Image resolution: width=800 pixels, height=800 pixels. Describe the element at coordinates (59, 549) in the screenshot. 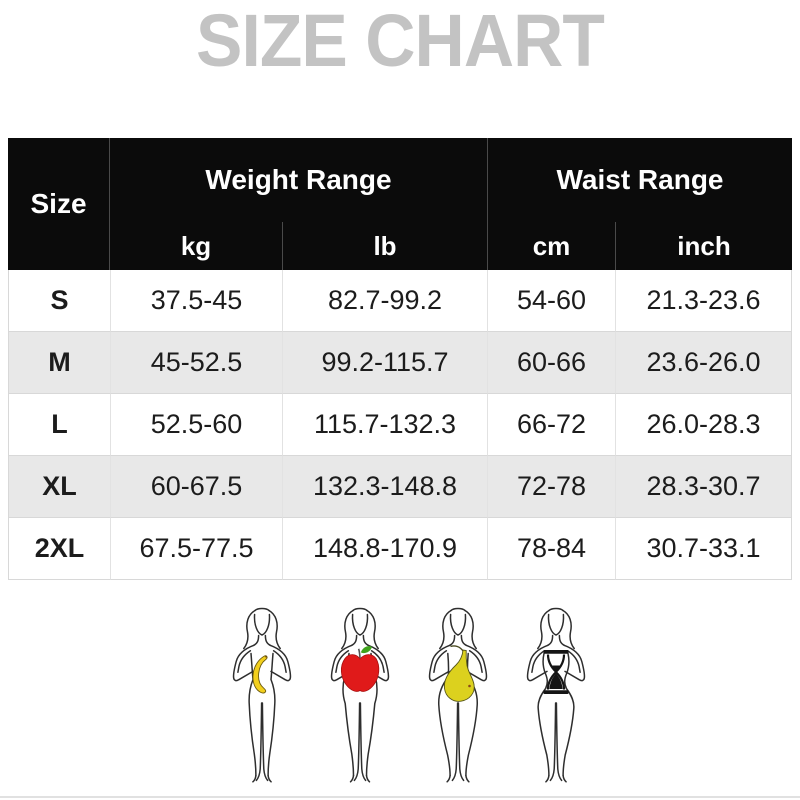

I see `cell-size-2xl: 2XL` at that location.